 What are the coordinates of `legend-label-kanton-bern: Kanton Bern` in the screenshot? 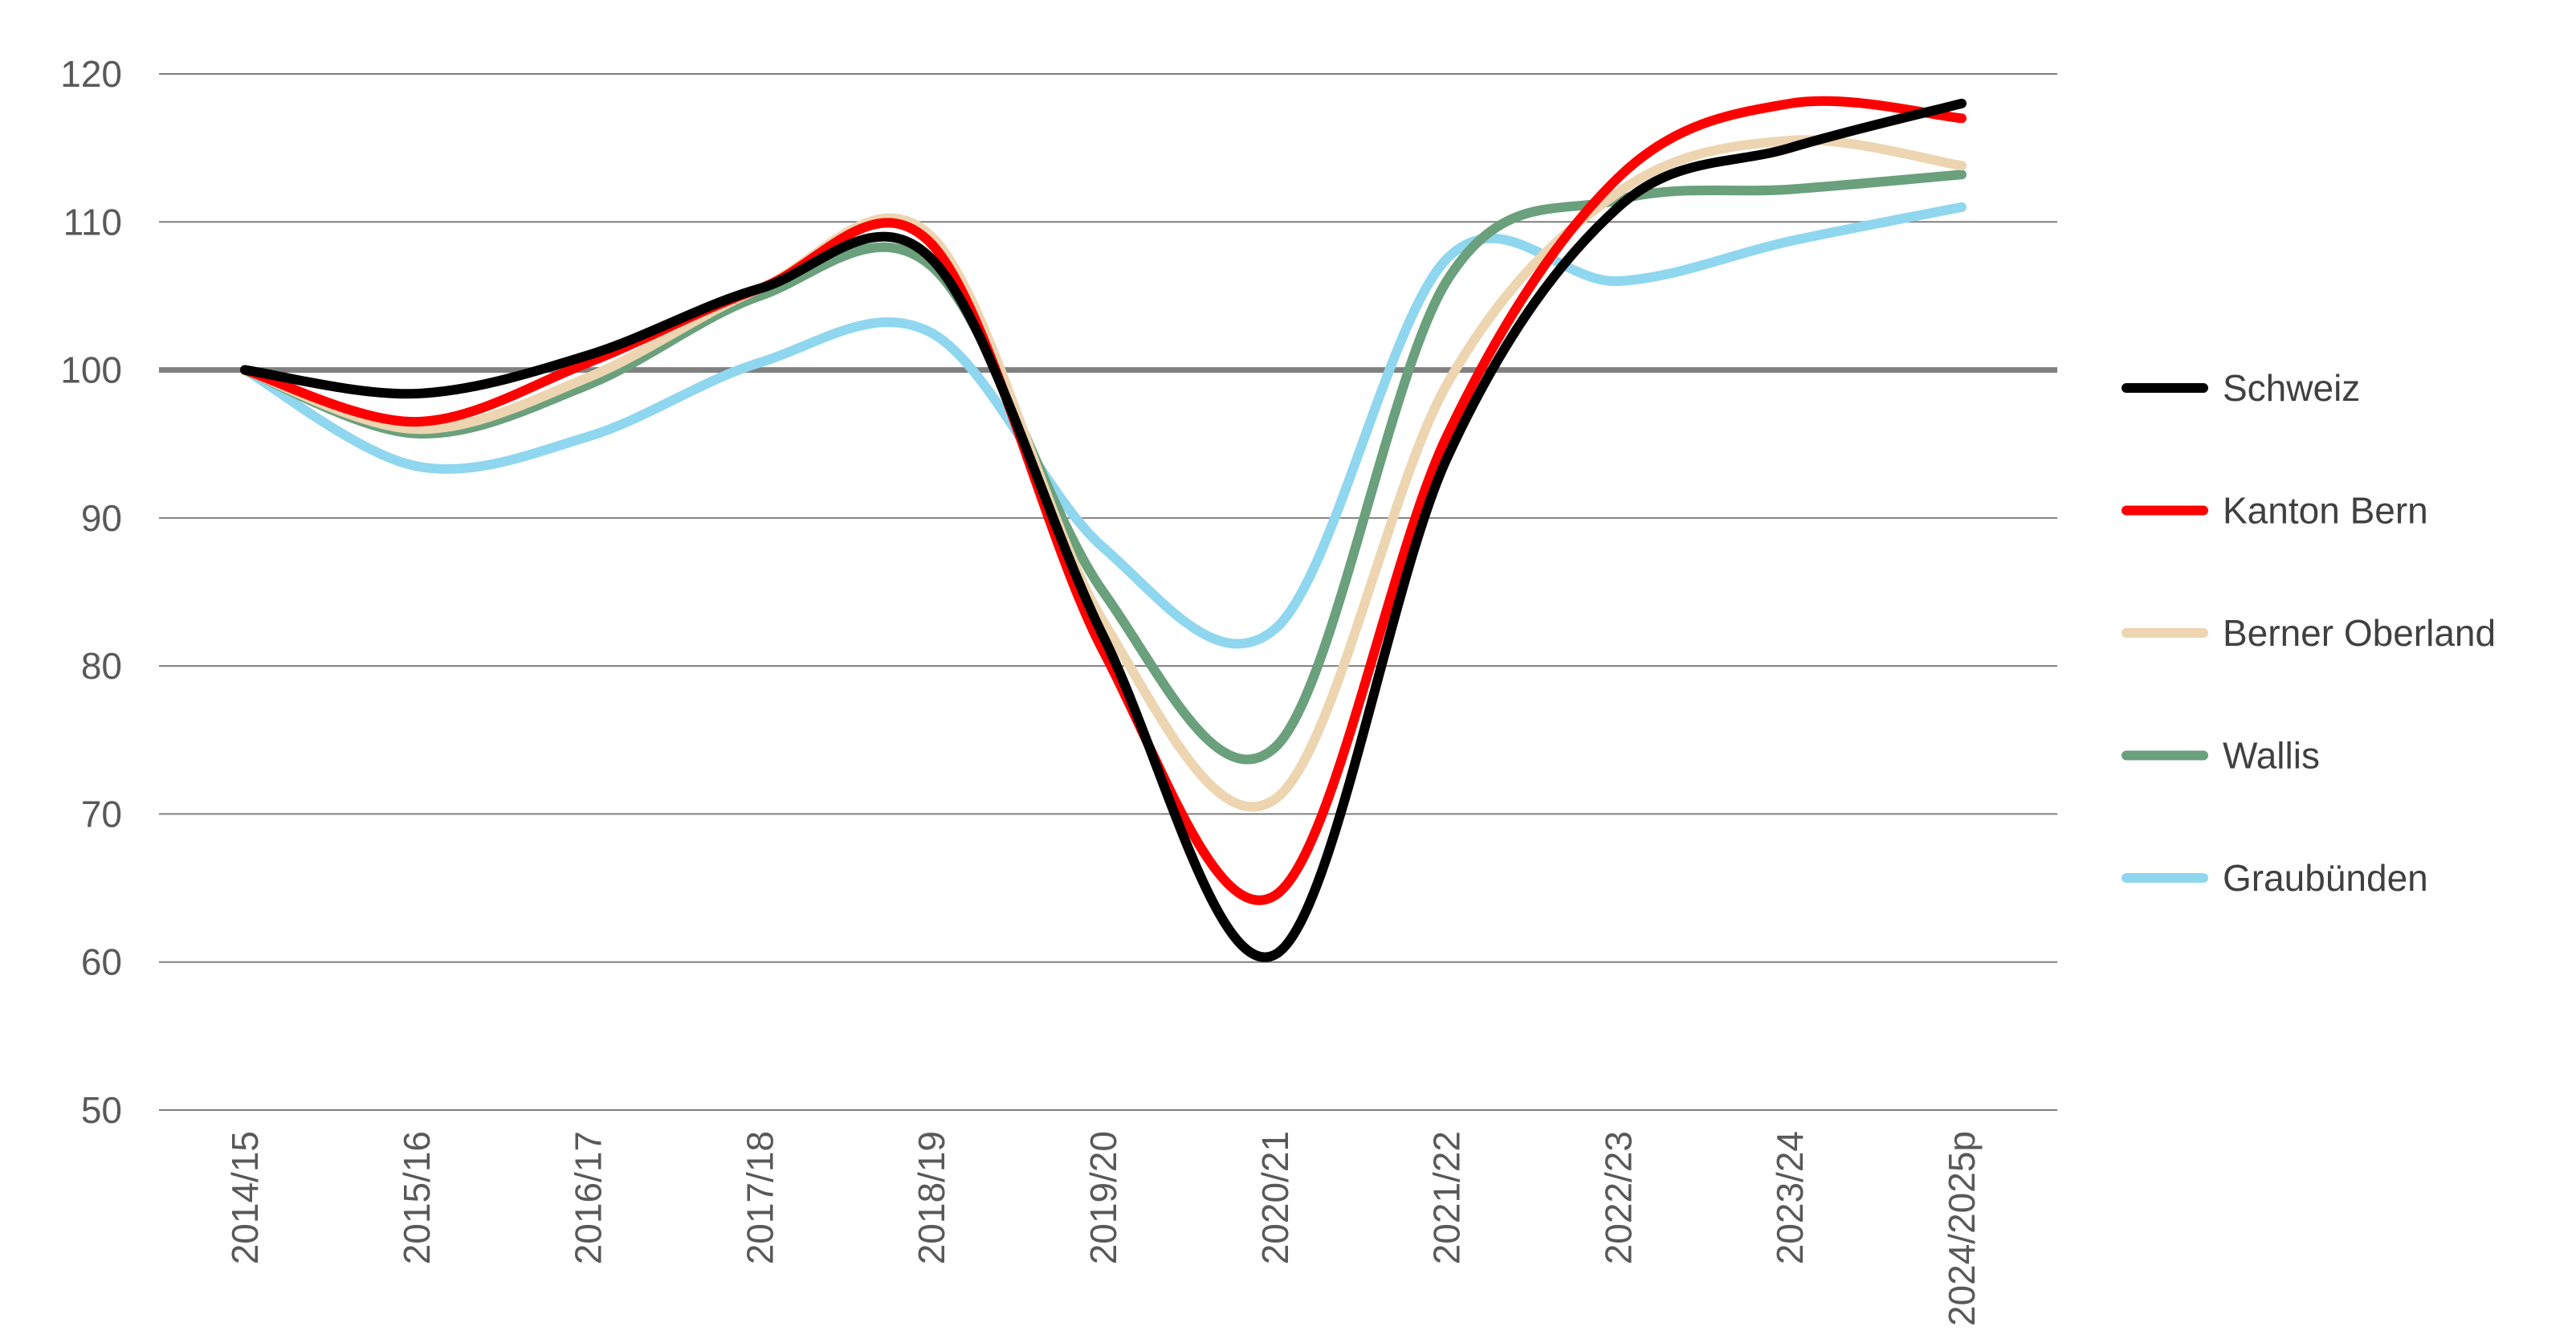 It's located at (2325, 511).